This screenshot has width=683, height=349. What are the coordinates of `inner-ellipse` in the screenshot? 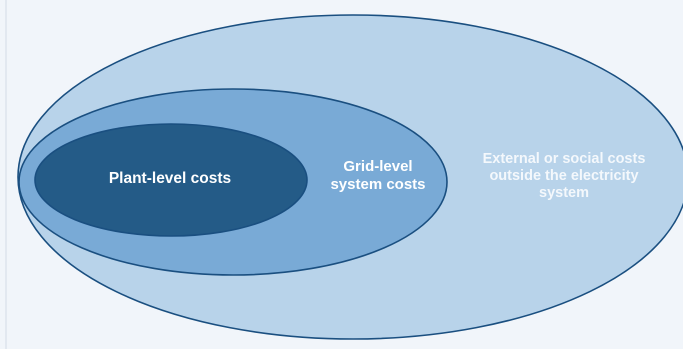 It's located at (171, 180).